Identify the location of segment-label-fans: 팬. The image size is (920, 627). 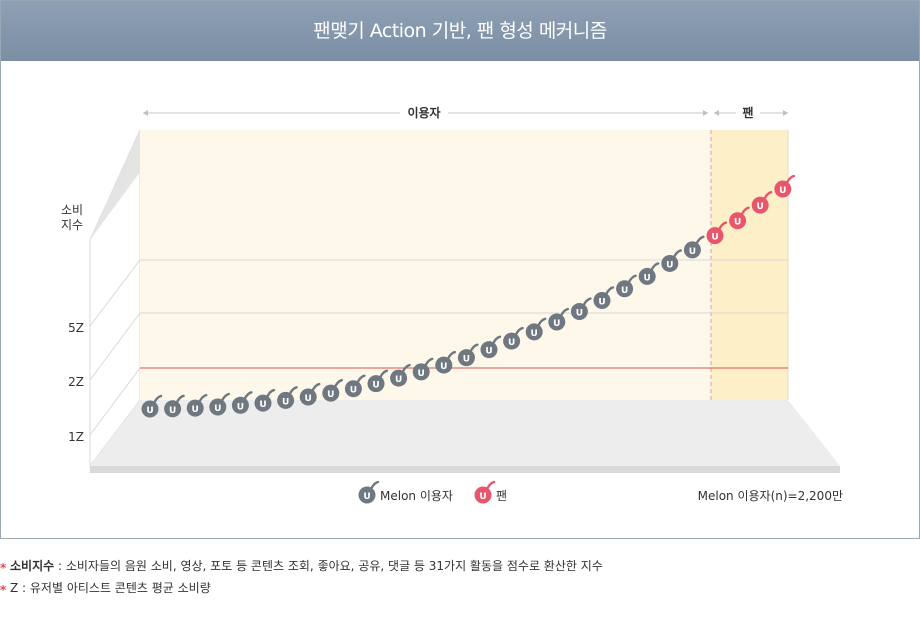
(747, 112).